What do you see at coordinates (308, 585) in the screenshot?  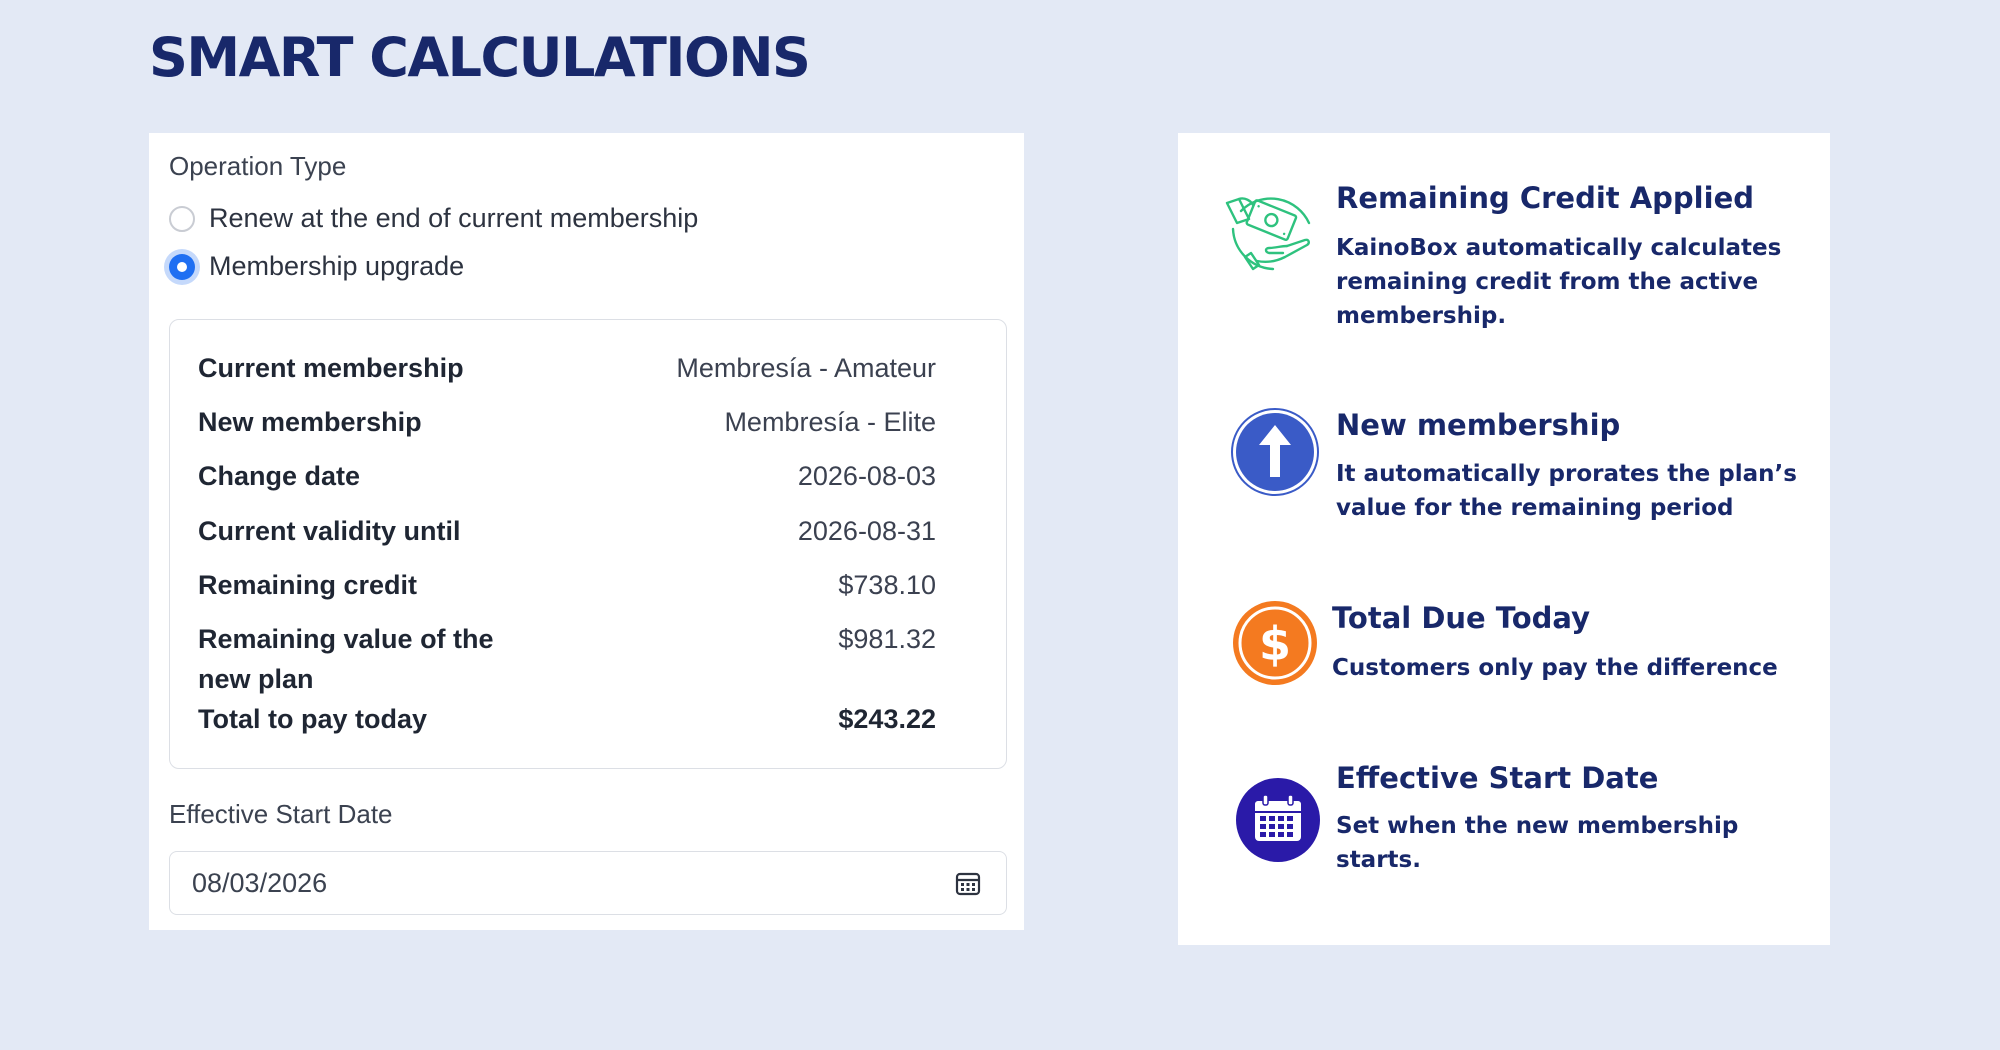 I see `summary-key: Remaining credit` at bounding box center [308, 585].